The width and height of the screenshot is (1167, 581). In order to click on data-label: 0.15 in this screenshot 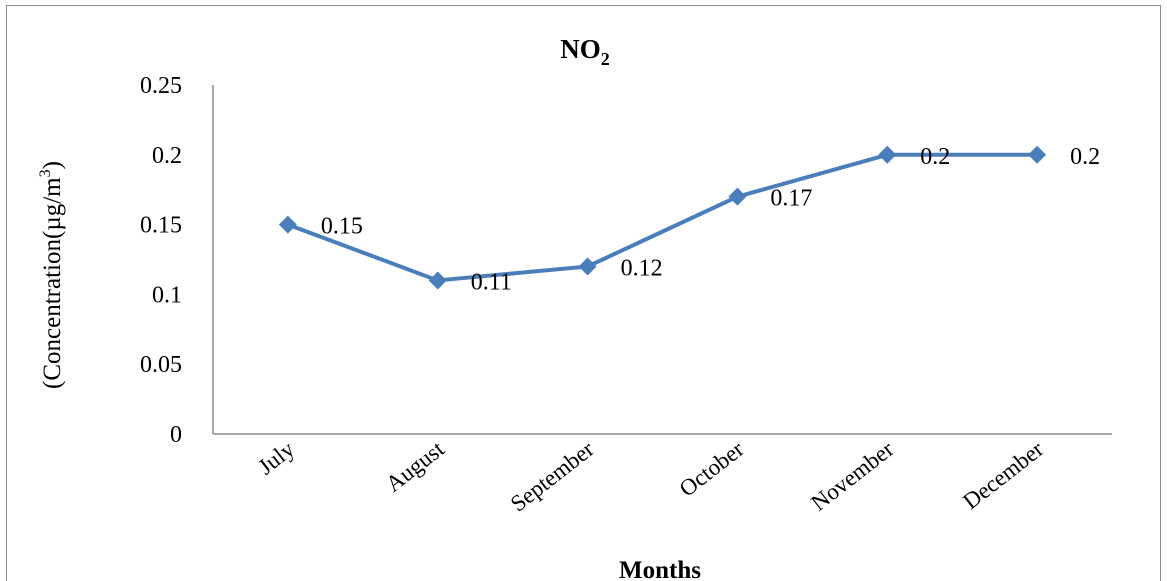, I will do `click(342, 227)`.